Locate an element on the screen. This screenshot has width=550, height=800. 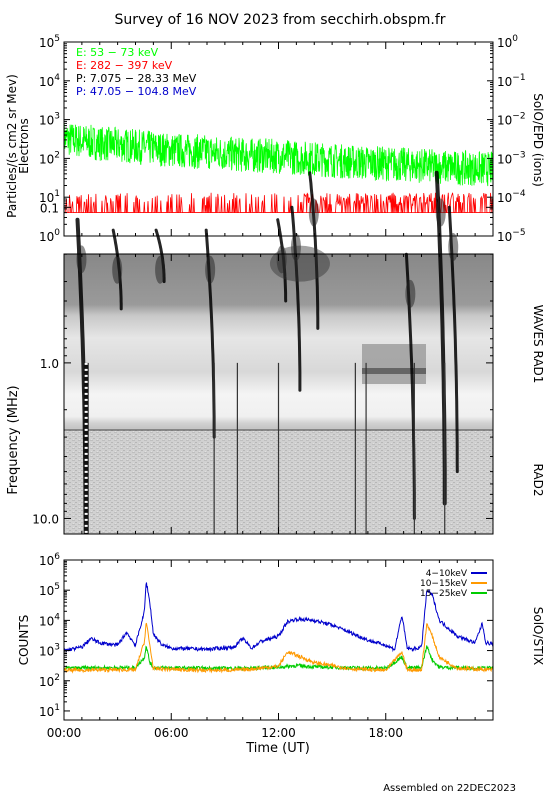
epd-legend-entry: E: 53 − 73 keV is located at coordinates (117, 52).